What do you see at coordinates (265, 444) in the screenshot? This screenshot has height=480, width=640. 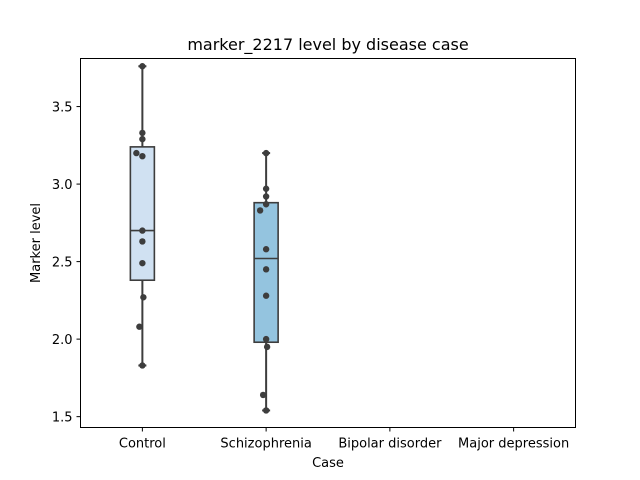 I see `x-tick-label: Schizophrenia` at bounding box center [265, 444].